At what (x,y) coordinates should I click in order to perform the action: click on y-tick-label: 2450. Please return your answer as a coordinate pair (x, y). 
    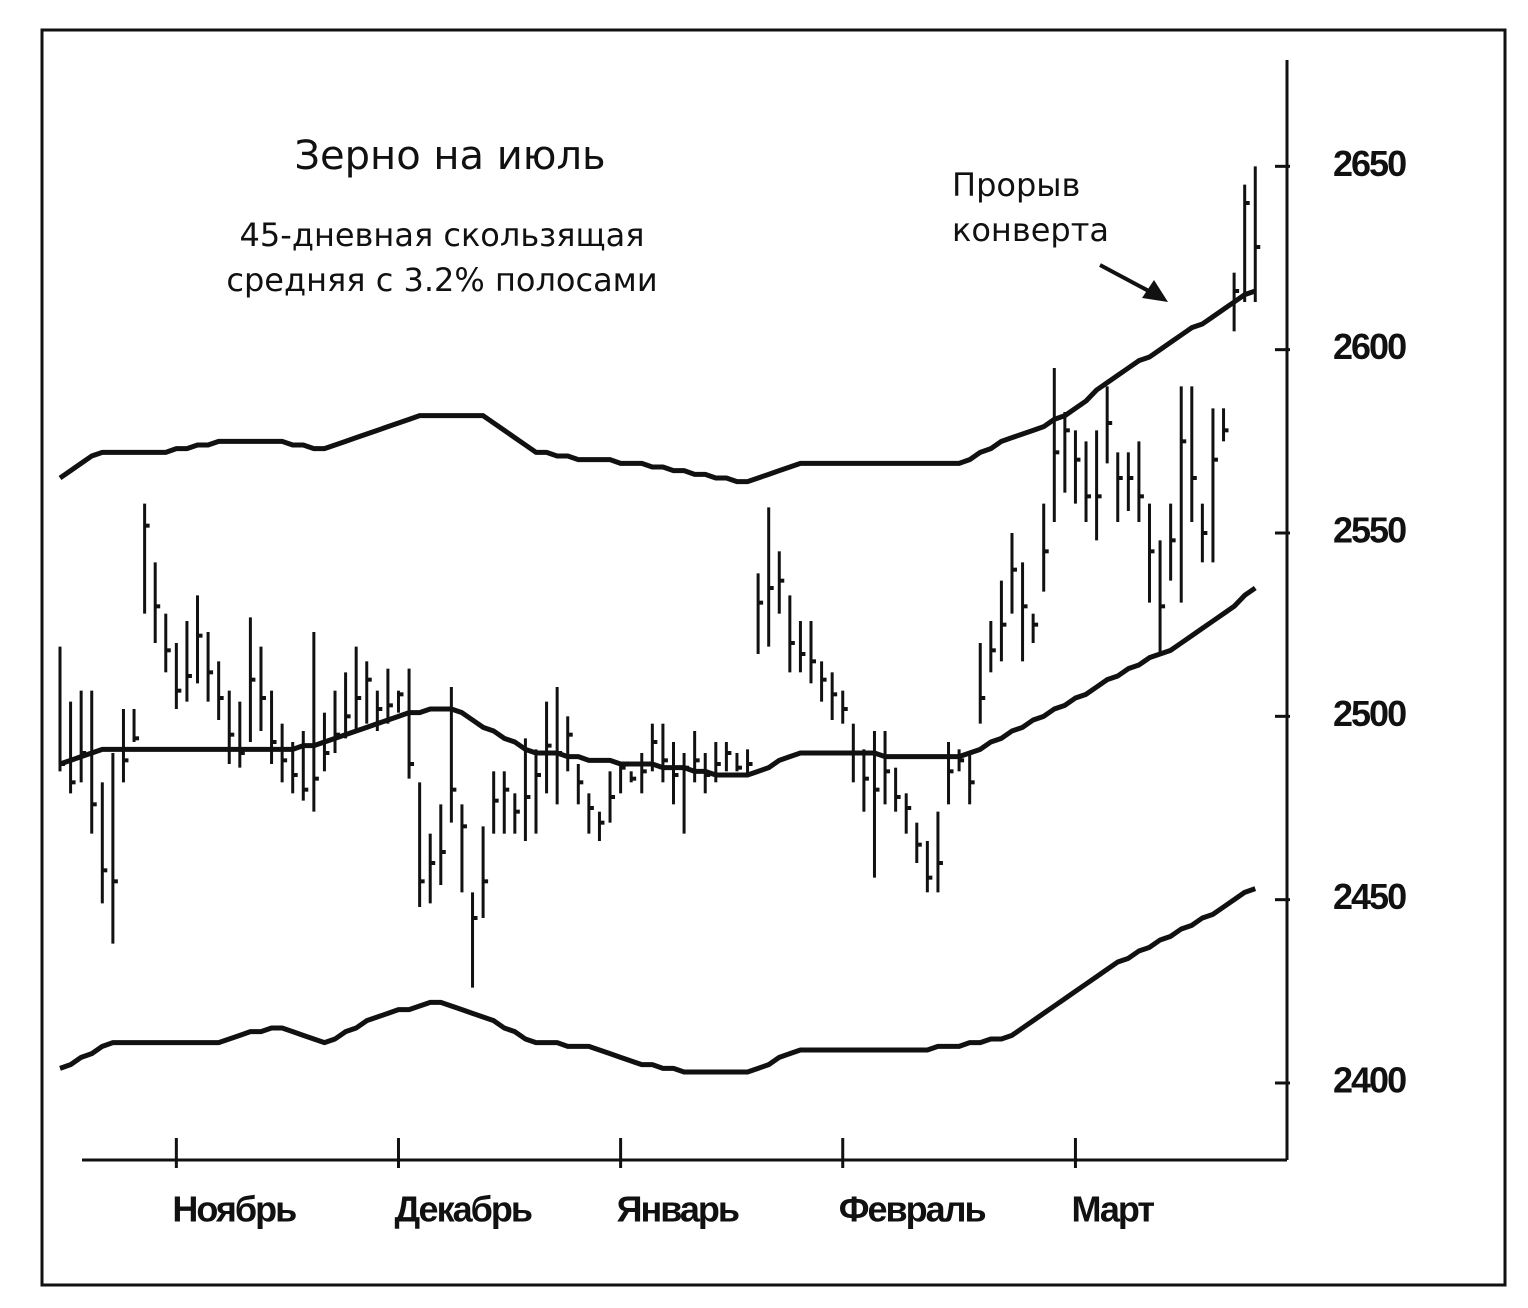
    Looking at the image, I should click on (1369, 896).